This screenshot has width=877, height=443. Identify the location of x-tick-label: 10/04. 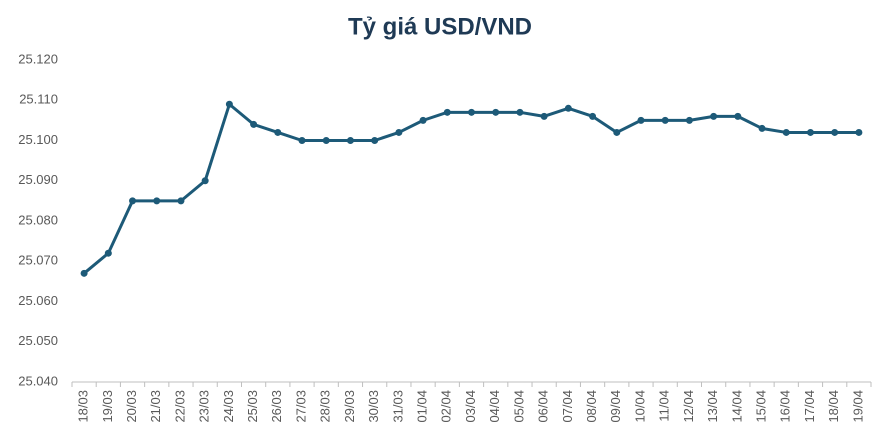
(639, 406).